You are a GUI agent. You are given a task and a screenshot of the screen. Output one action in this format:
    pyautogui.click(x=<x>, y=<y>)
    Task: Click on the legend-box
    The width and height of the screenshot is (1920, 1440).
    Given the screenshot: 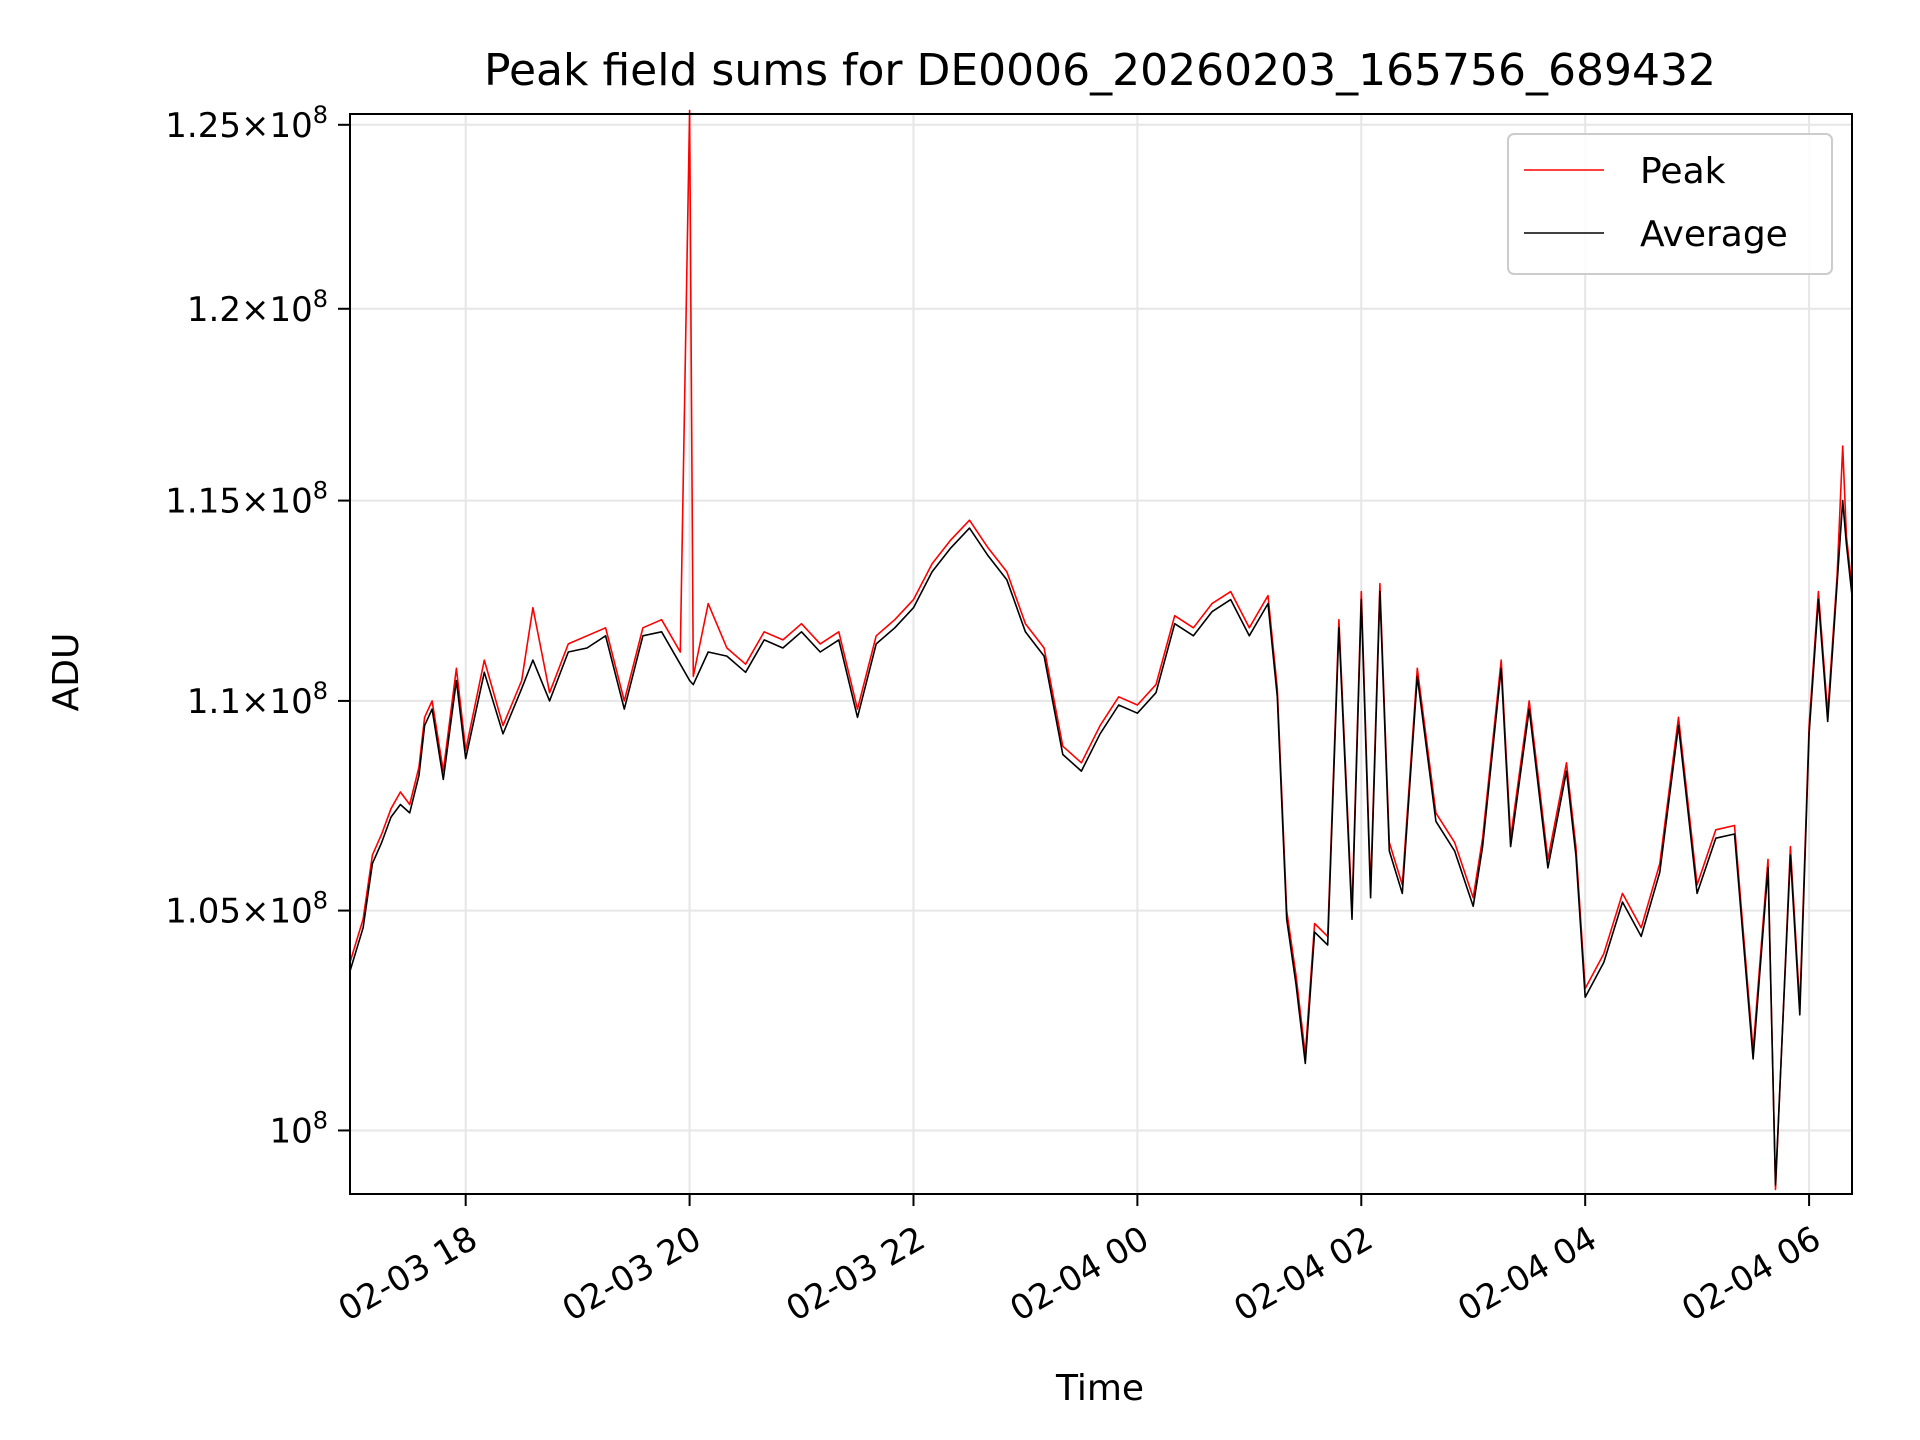 What is the action you would take?
    pyautogui.click(x=1670, y=204)
    